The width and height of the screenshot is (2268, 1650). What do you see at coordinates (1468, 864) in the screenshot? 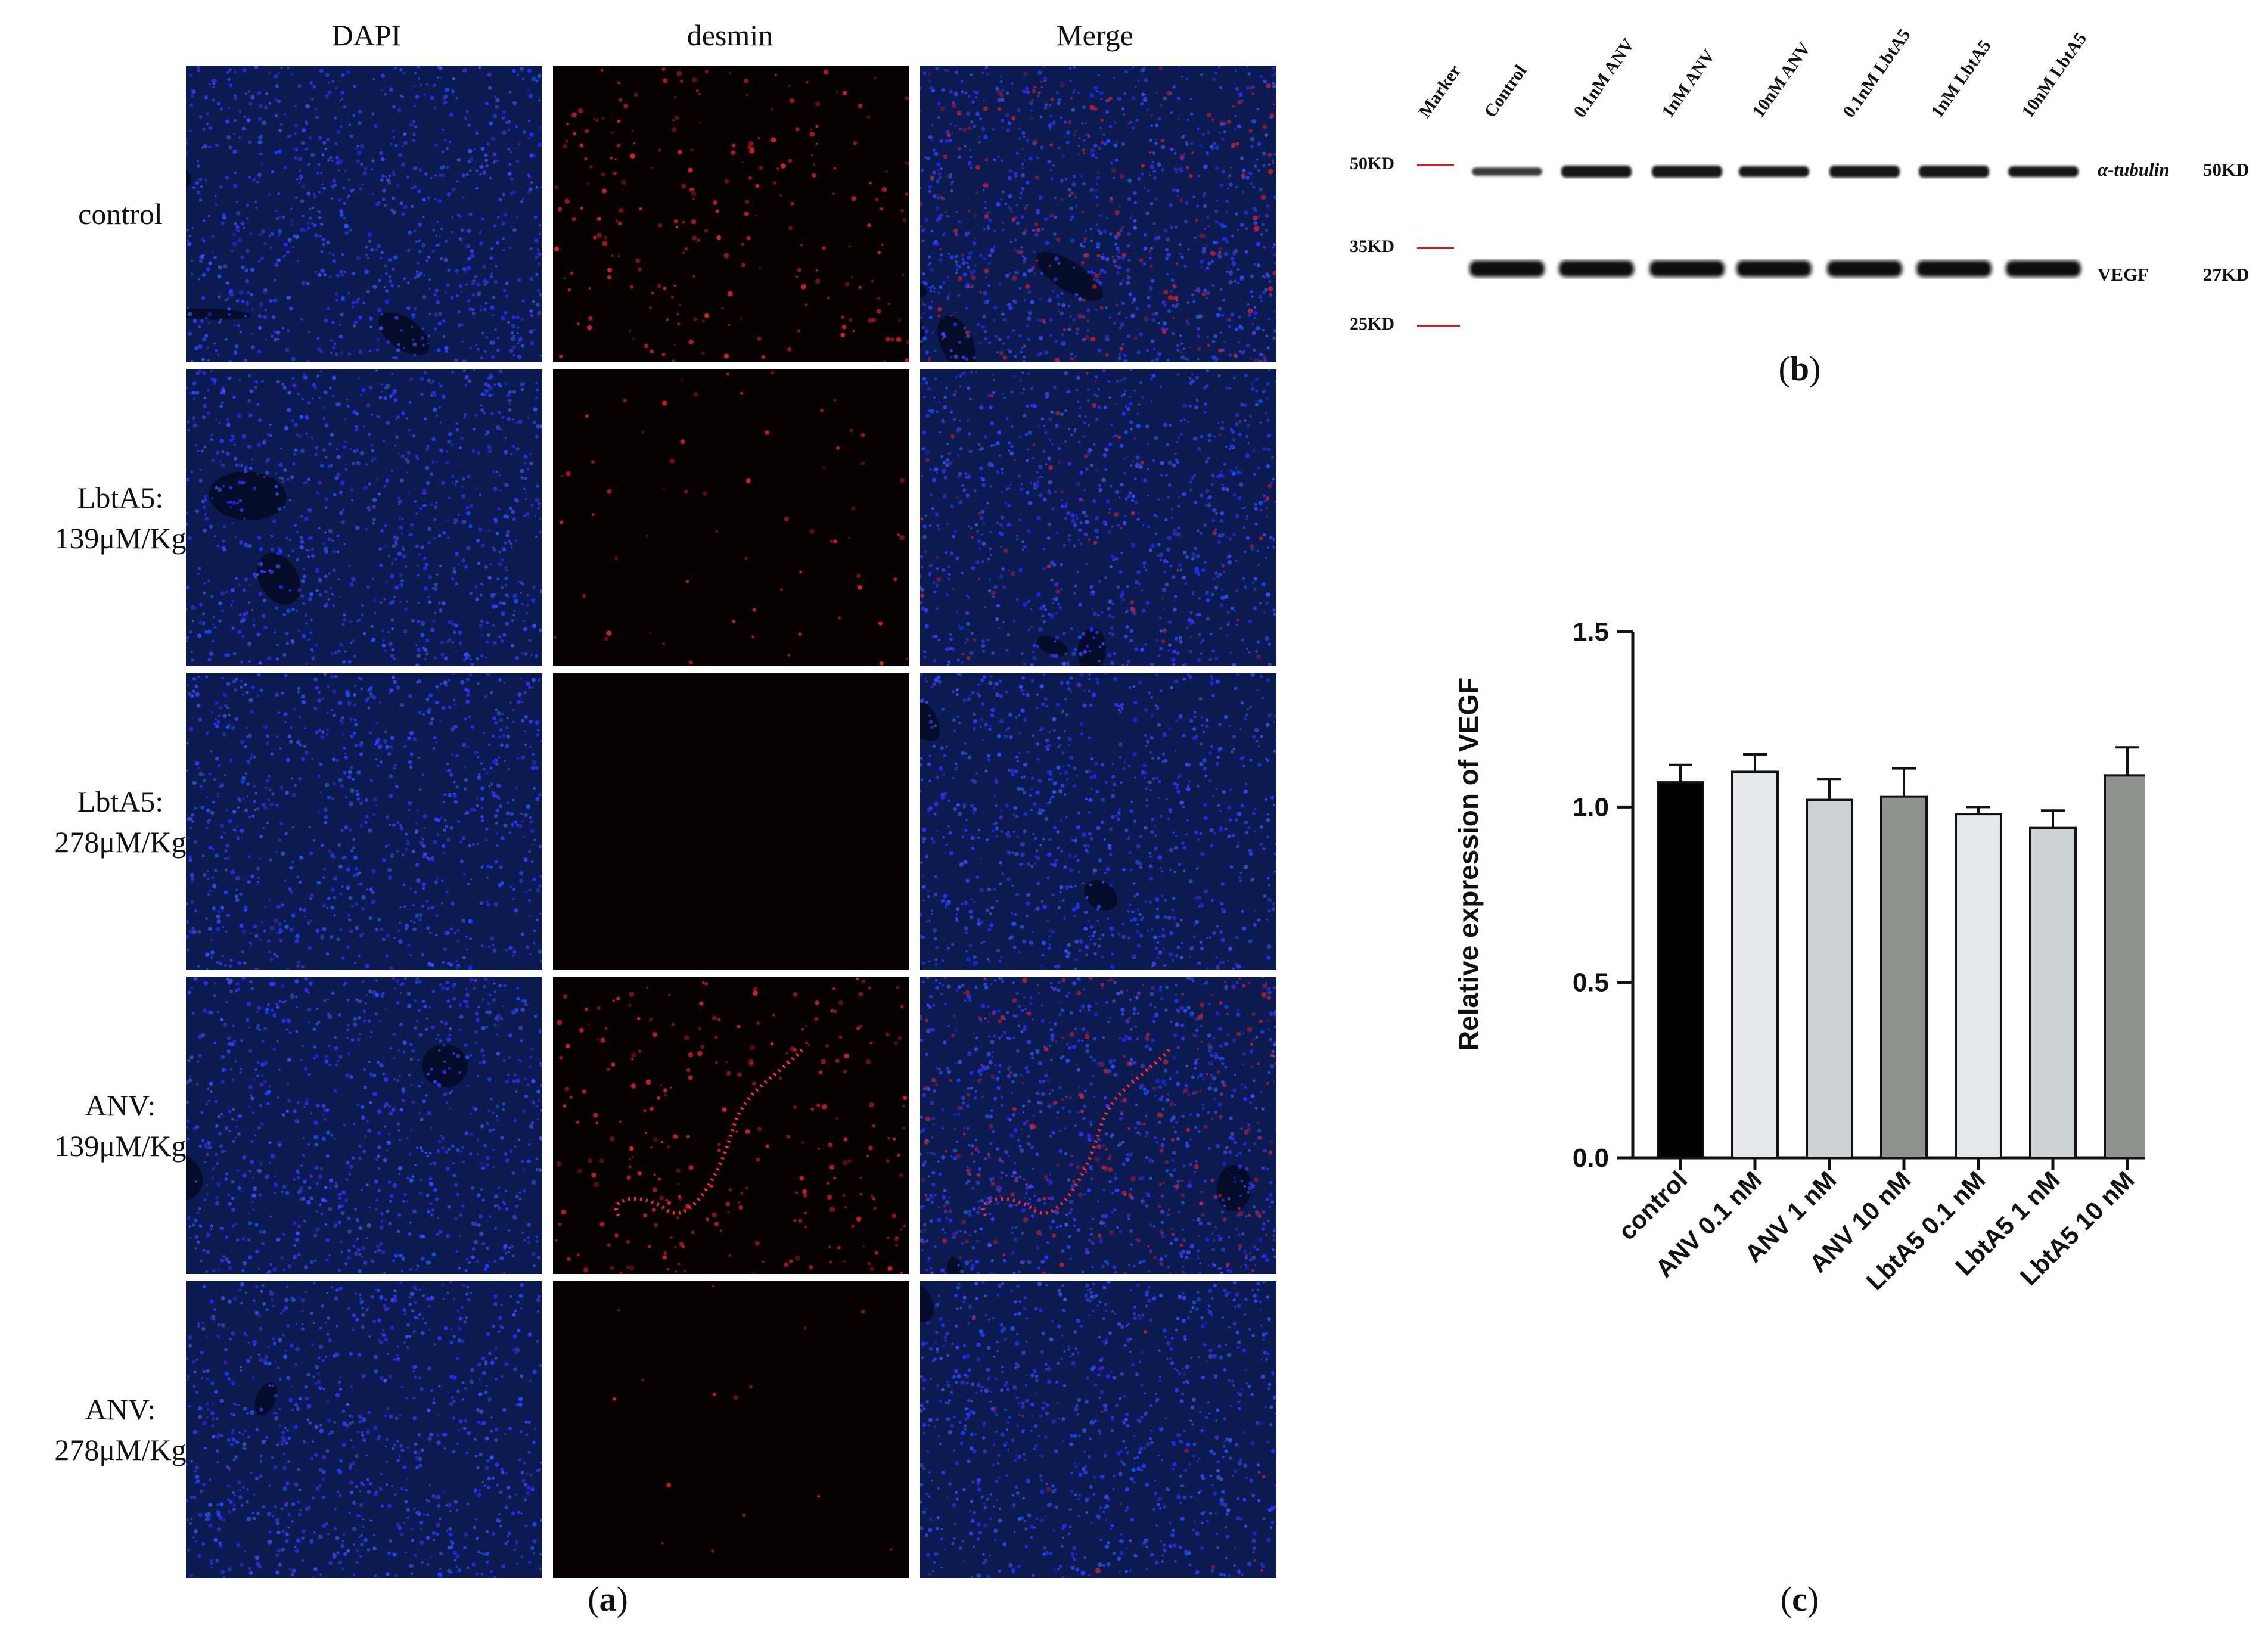
I see `chart-y-axis-label: Relative expression of VEGF` at bounding box center [1468, 864].